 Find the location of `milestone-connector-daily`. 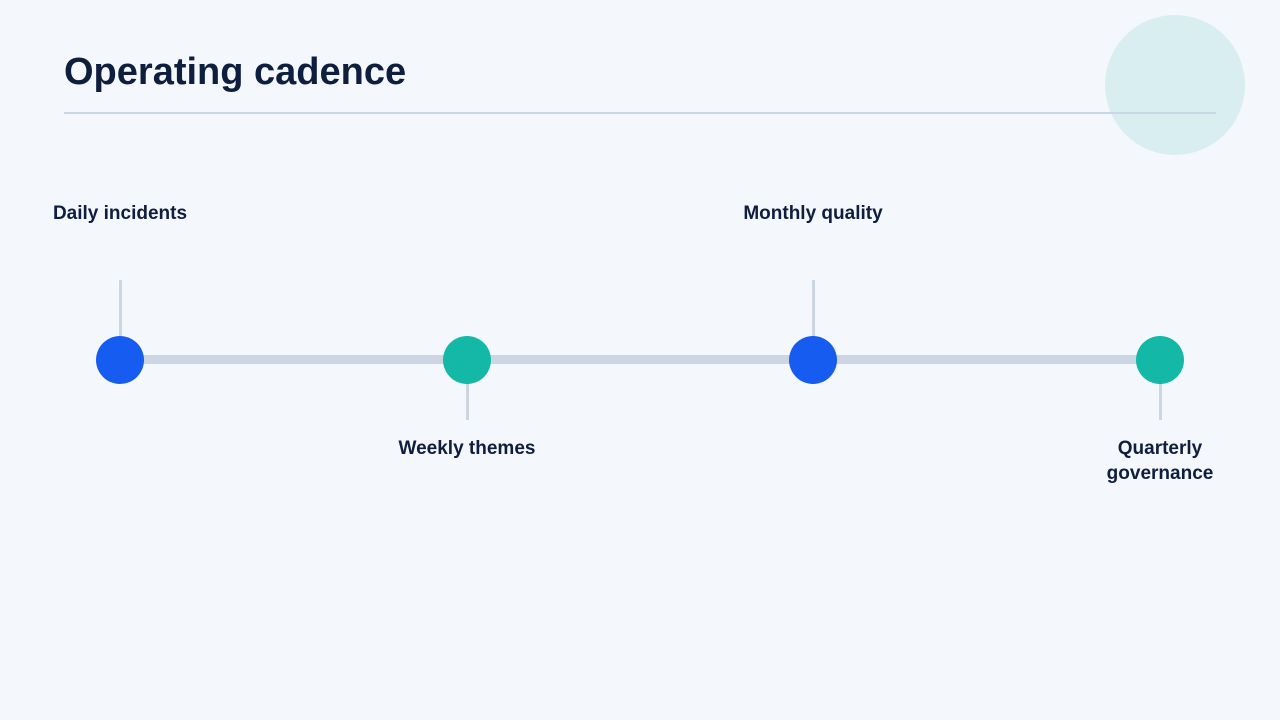

milestone-connector-daily is located at coordinates (120, 318).